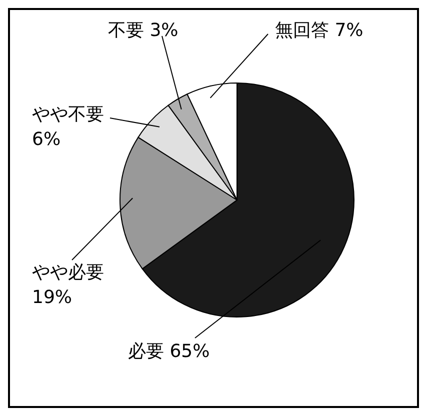 The width and height of the screenshot is (427, 418). What do you see at coordinates (52, 297) in the screenshot?
I see `data-label: 19%` at bounding box center [52, 297].